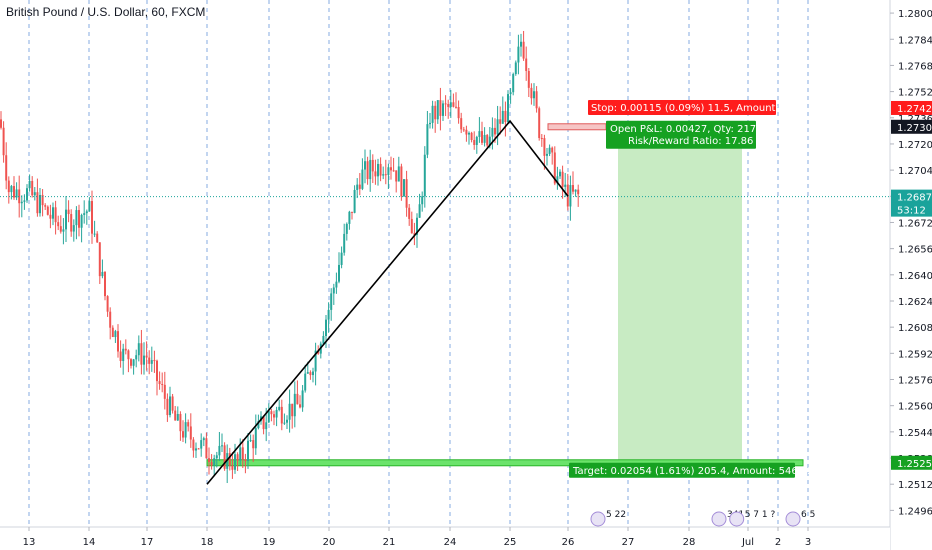  I want to click on time-tick-label: 26, so click(568, 542).